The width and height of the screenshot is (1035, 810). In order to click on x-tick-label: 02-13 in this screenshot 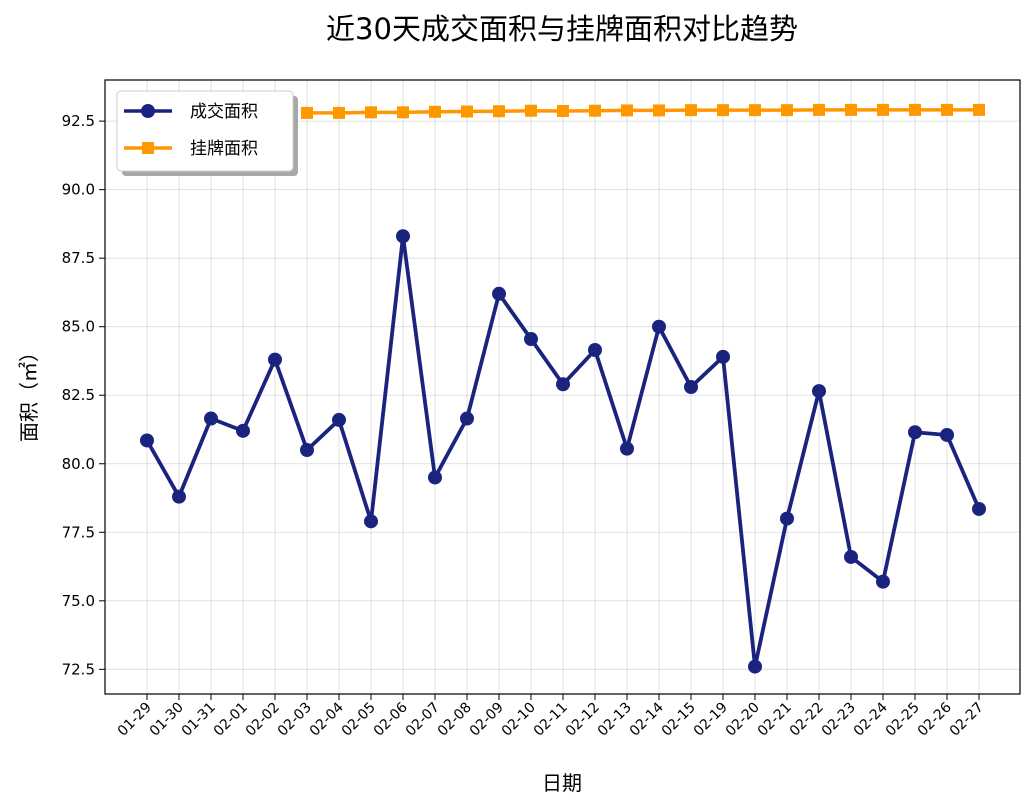, I will do `click(615, 720)`.